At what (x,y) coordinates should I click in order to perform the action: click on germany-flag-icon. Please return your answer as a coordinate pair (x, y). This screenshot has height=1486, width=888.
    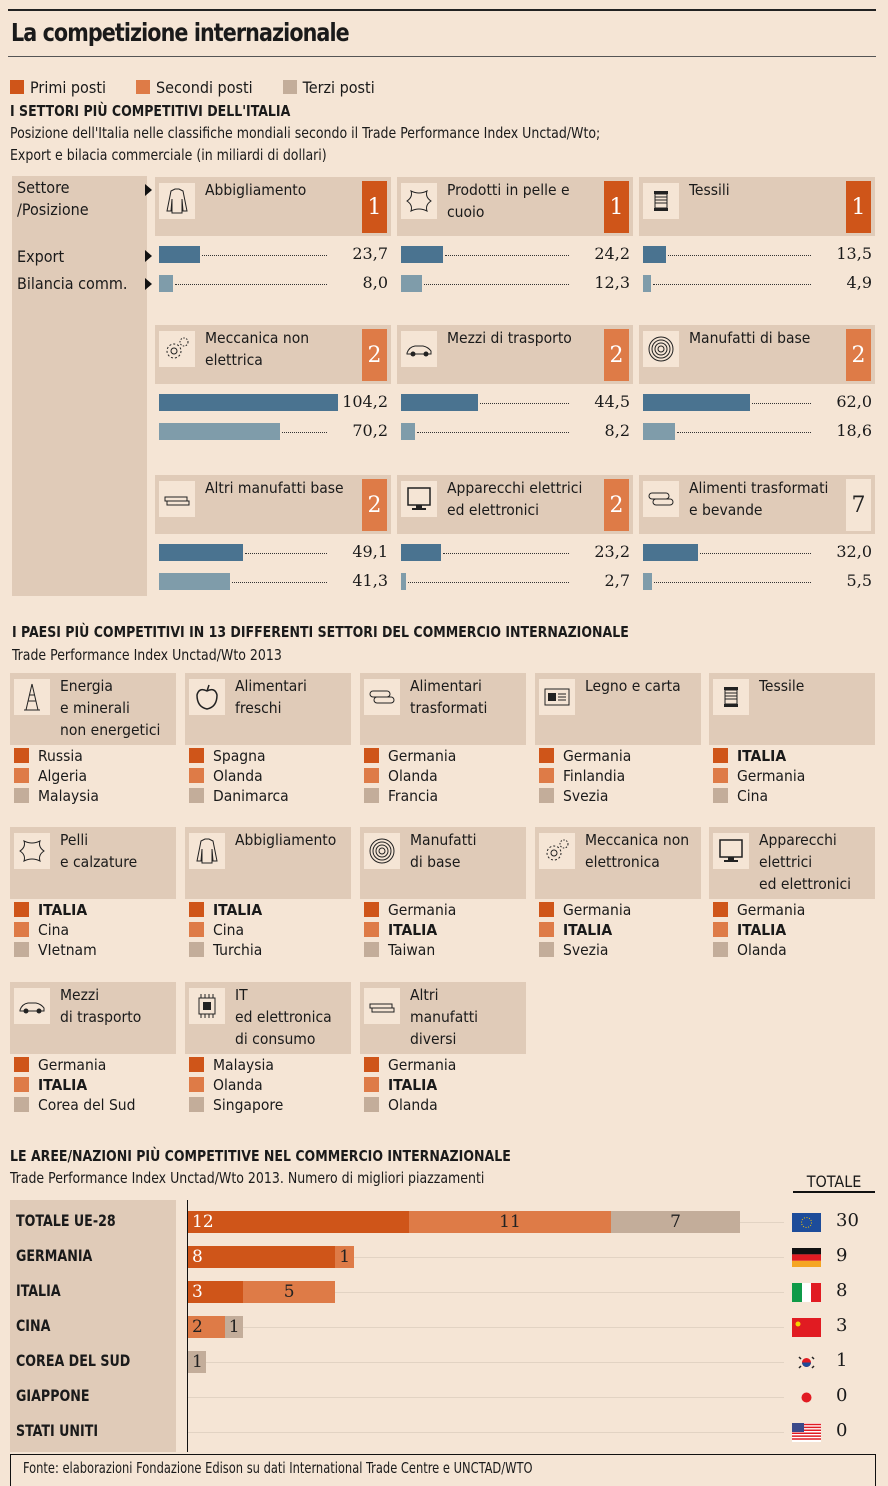
    Looking at the image, I should click on (806, 1258).